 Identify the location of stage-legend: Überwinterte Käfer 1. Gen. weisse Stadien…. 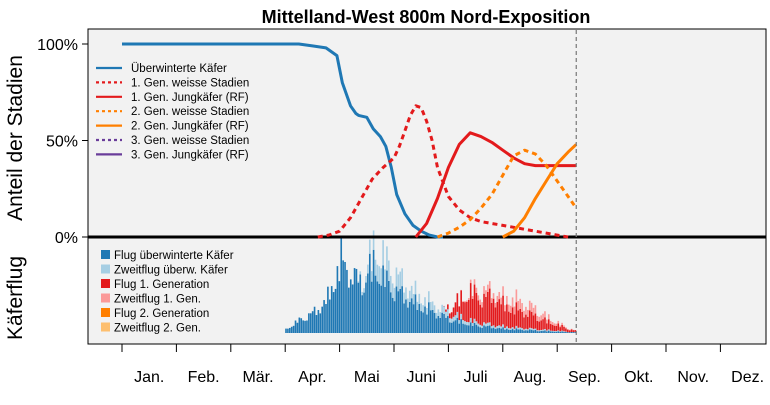
(172, 112).